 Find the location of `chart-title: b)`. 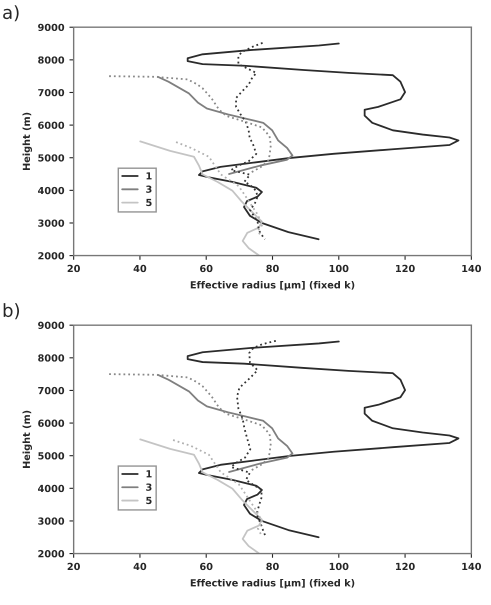

chart-title: b) is located at coordinates (12, 311).